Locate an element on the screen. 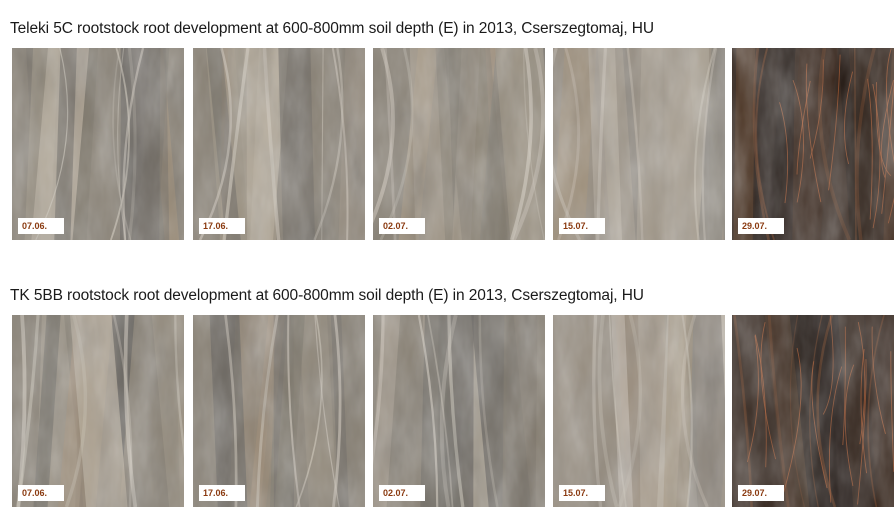 The width and height of the screenshot is (894, 507). photo-panel-r1-p5: 29.07. is located at coordinates (813, 144).